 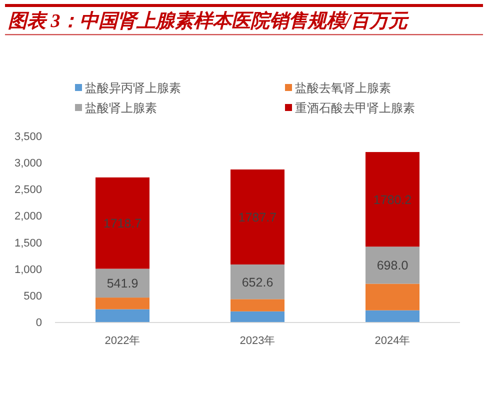 What do you see at coordinates (343, 88) in the screenshot?
I see `legend-label: 盐酸去氧肾上腺素` at bounding box center [343, 88].